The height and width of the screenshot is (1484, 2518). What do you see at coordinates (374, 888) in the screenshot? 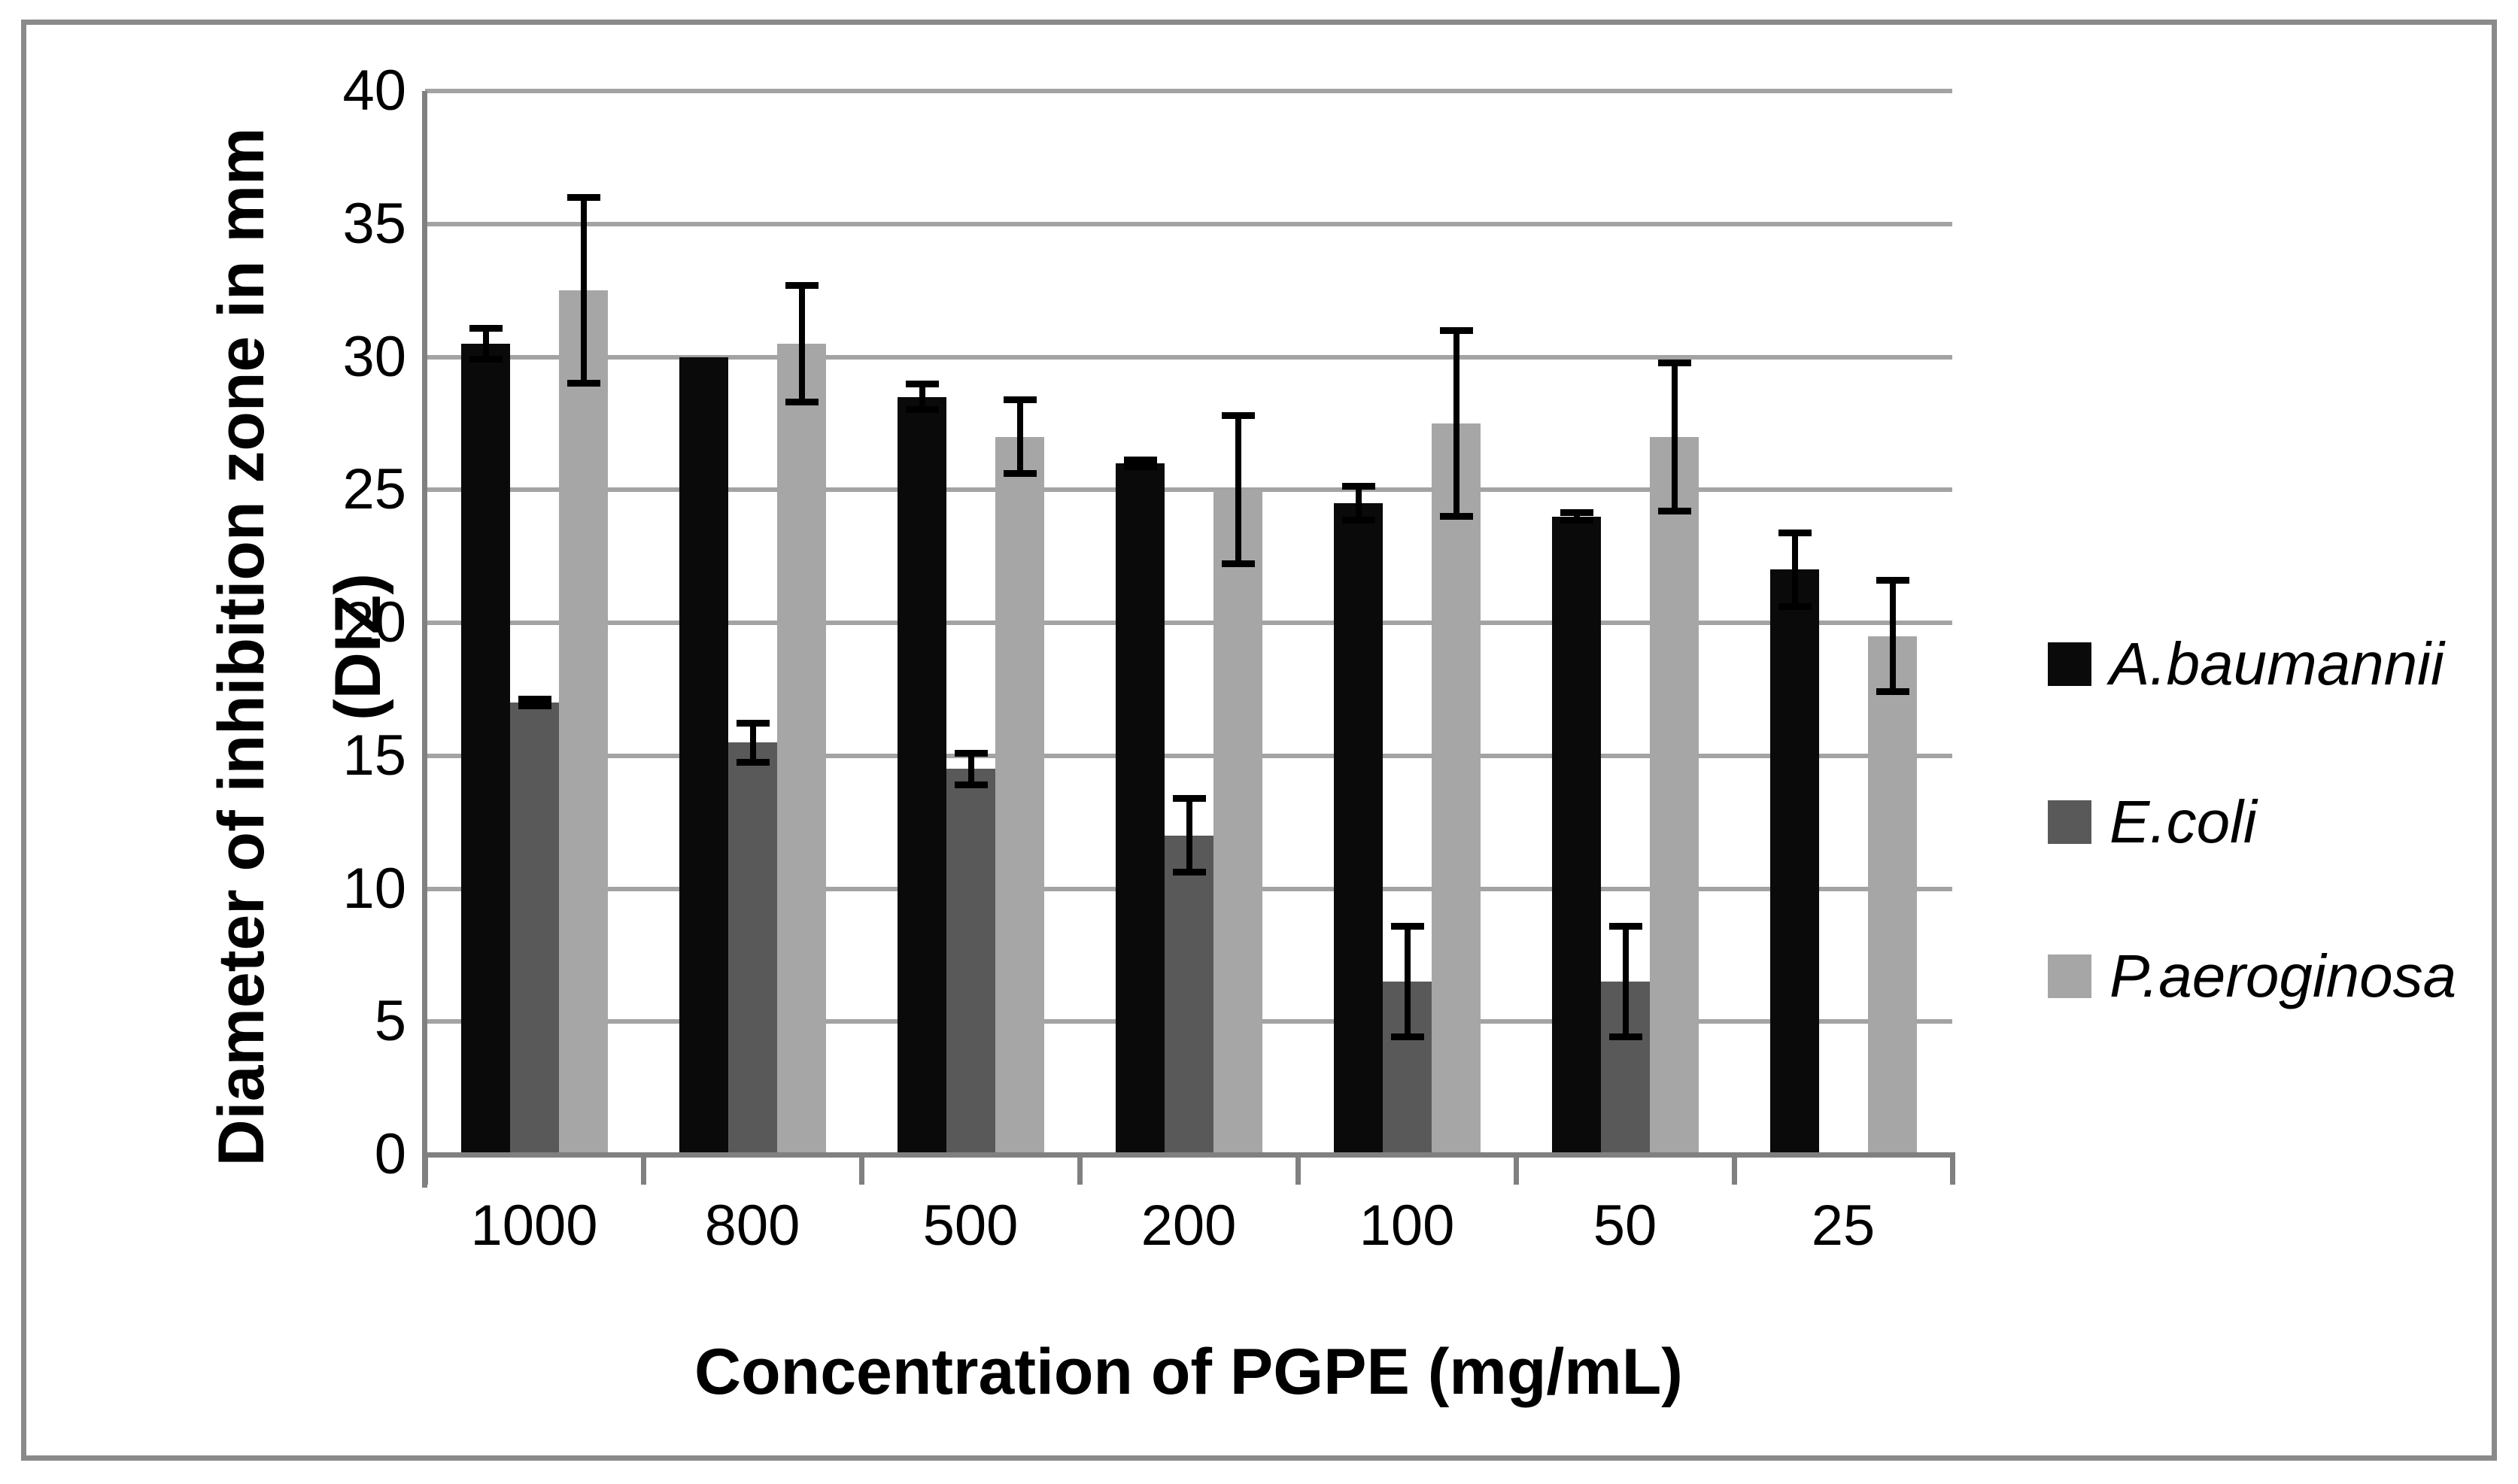
I see `y-tick-label-10: 10` at bounding box center [374, 888].